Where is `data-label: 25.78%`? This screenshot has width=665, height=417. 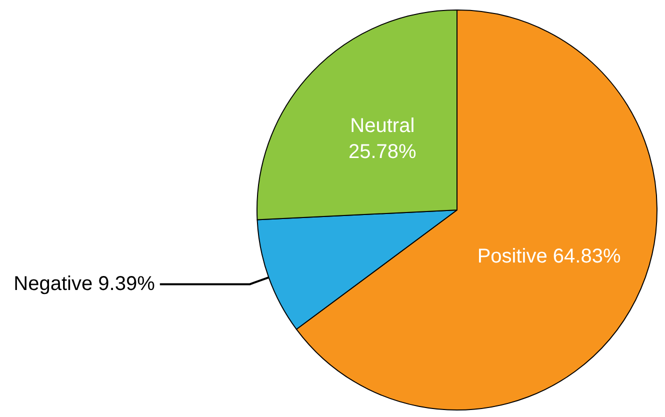
data-label: 25.78% is located at coordinates (382, 151).